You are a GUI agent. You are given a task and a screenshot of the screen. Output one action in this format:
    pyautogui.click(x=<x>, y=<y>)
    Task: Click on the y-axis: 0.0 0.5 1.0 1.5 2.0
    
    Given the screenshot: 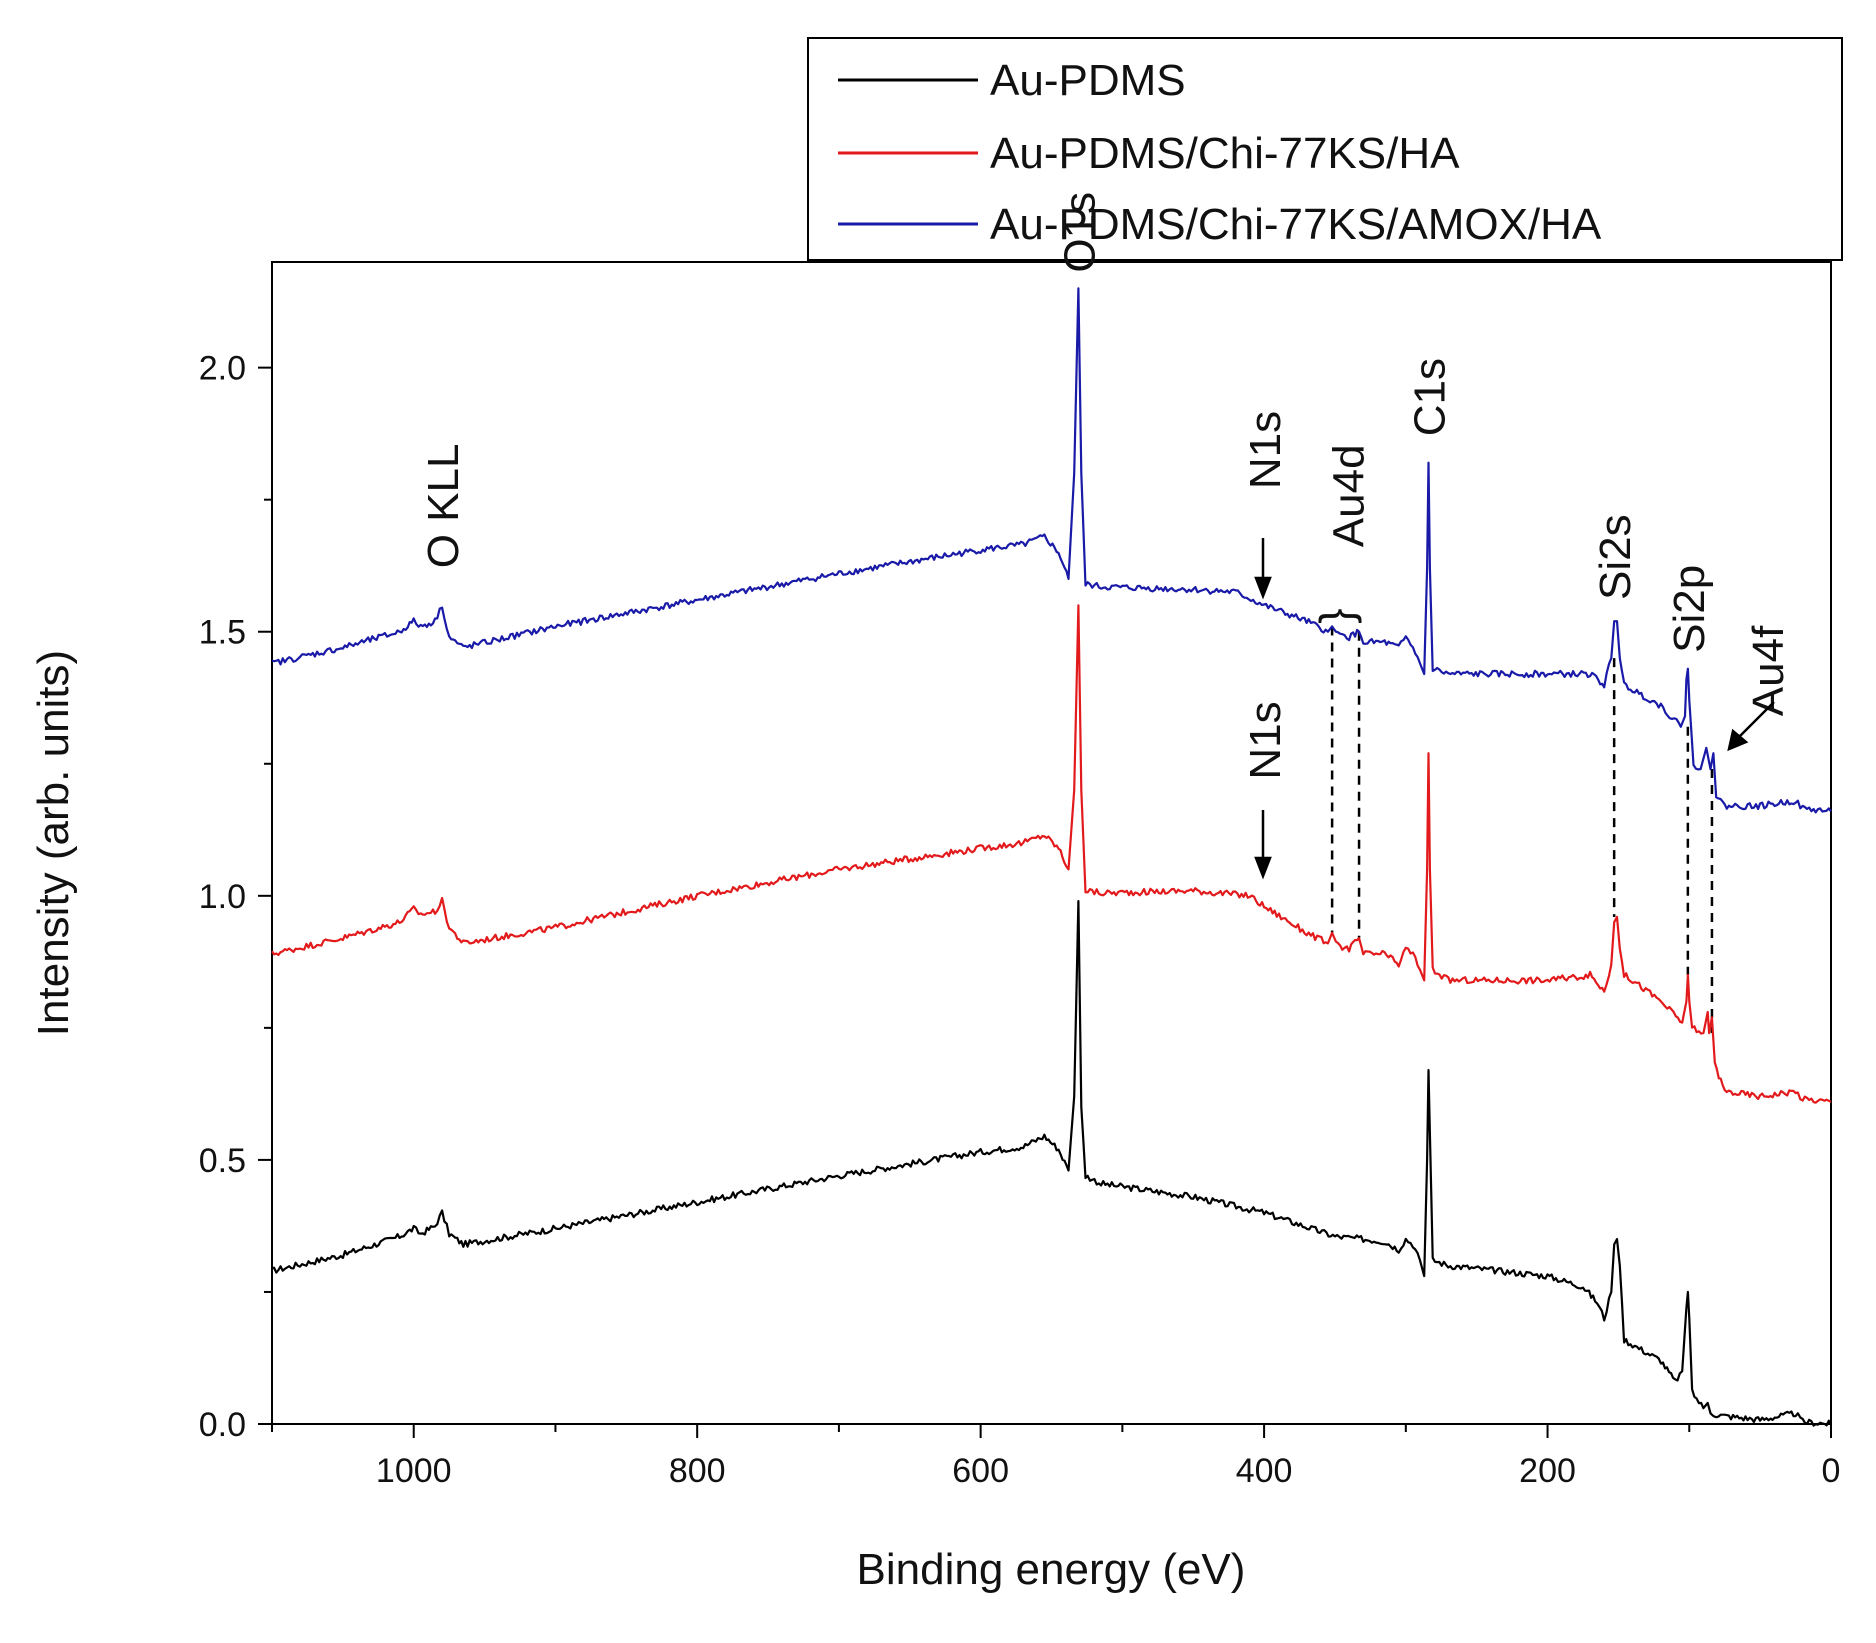 What is the action you would take?
    pyautogui.click(x=235, y=897)
    